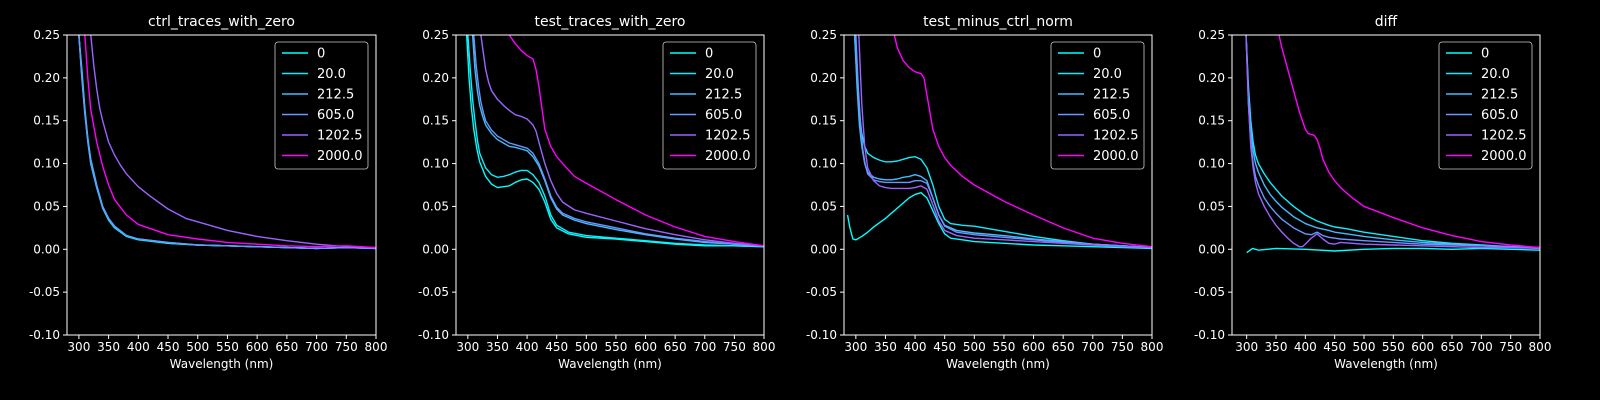  Describe the element at coordinates (1022, 141) in the screenshot. I see `series-line-2000.0` at that location.